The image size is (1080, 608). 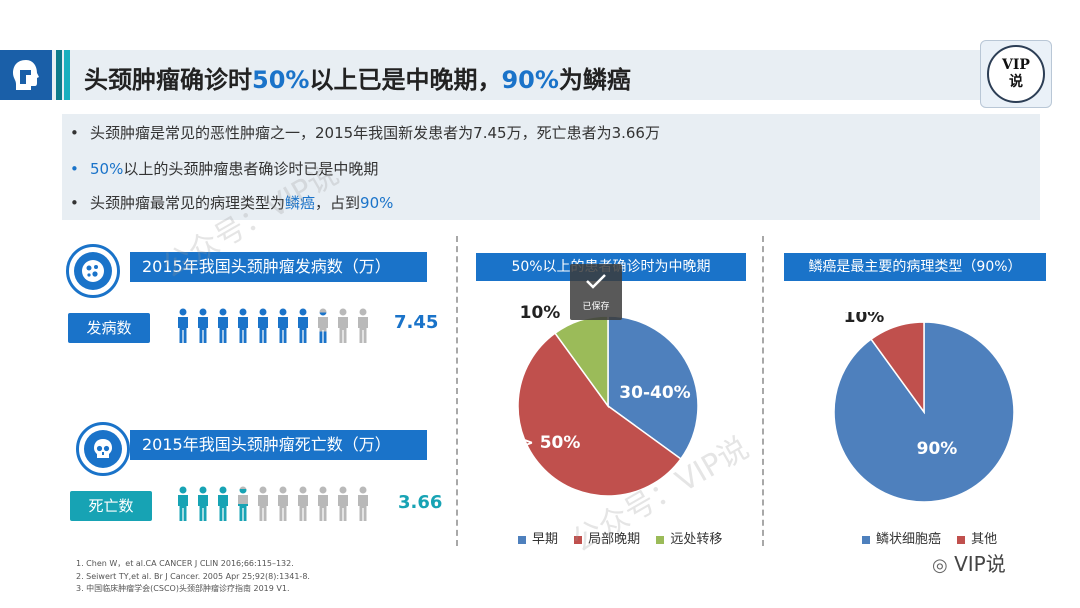 I want to click on pie-label-0: 30-40%, so click(x=654, y=393).